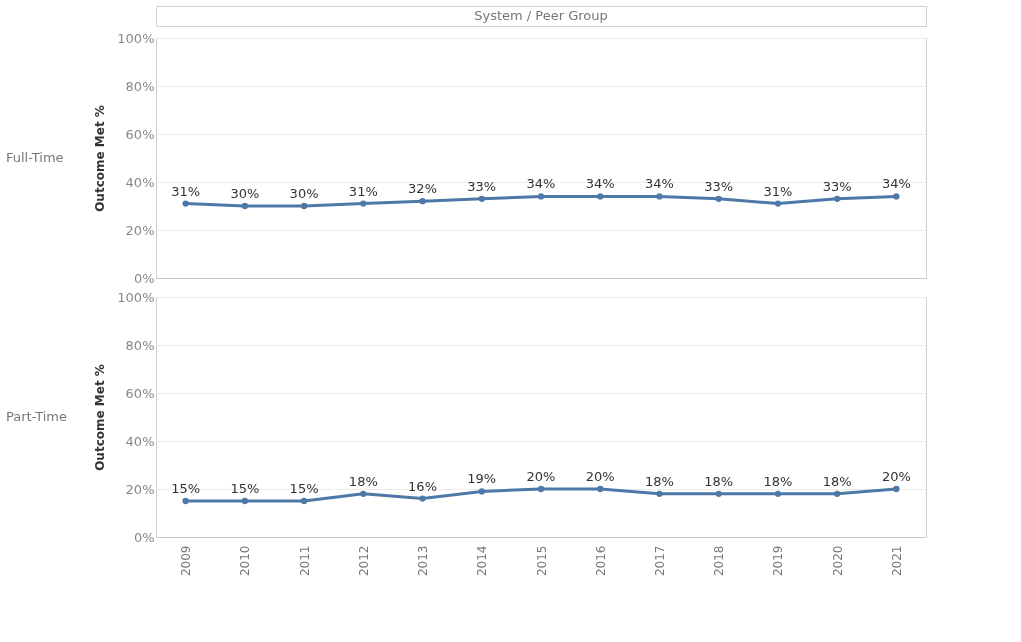 The width and height of the screenshot is (1021, 642). Describe the element at coordinates (304, 561) in the screenshot. I see `x-tick-label: 2011` at that location.